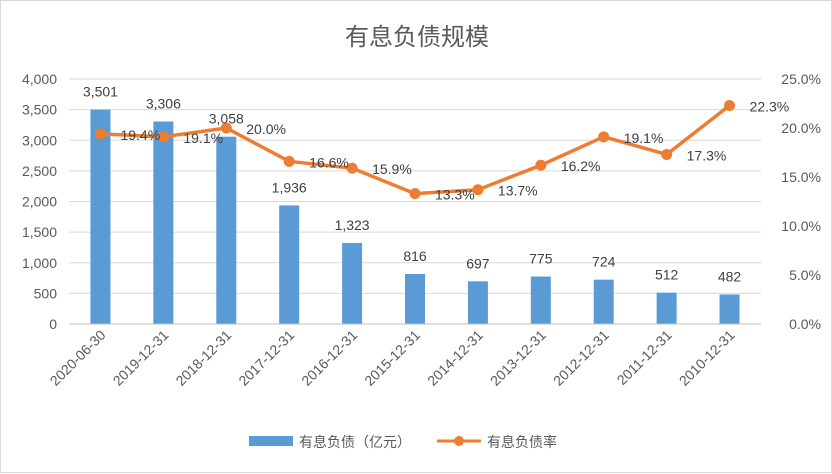  What do you see at coordinates (541, 259) in the screenshot?
I see `bar-value-label: 775` at bounding box center [541, 259].